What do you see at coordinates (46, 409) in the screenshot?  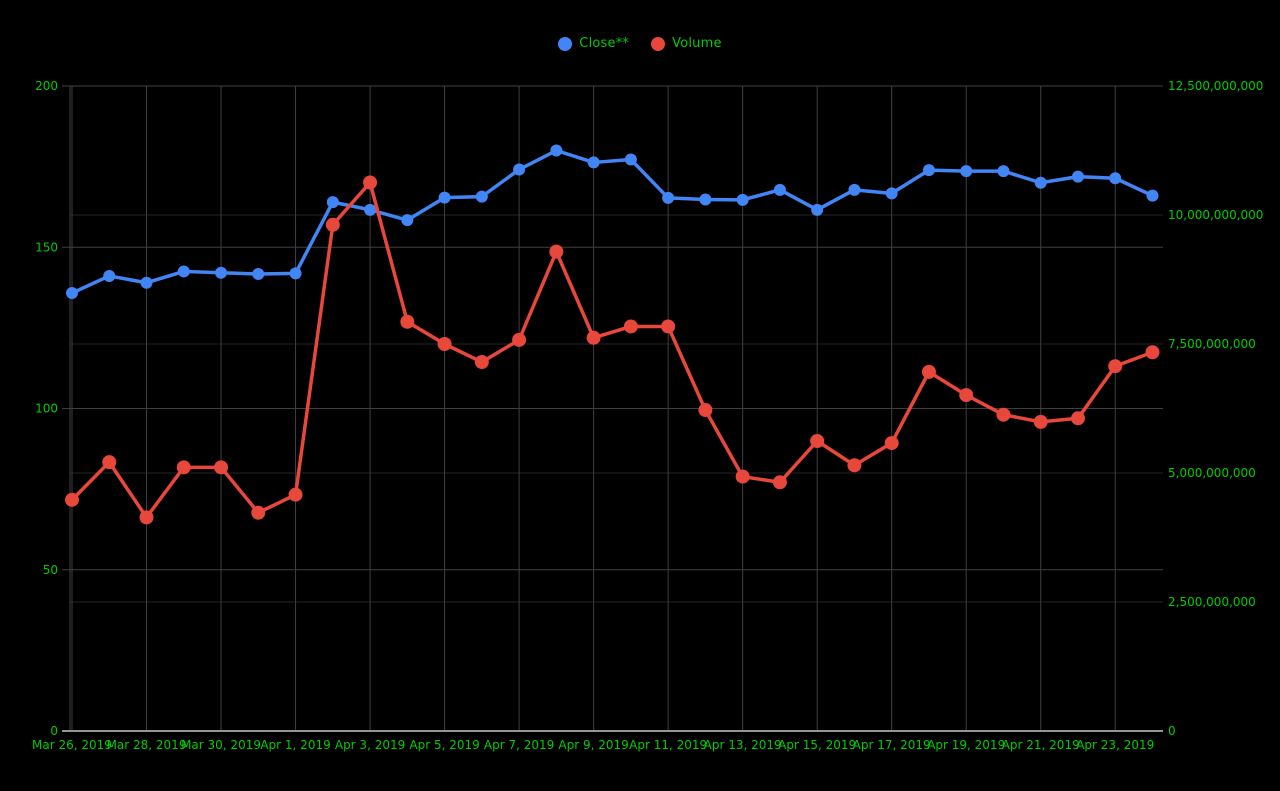 I see `left-axis-tick-label: 100` at bounding box center [46, 409].